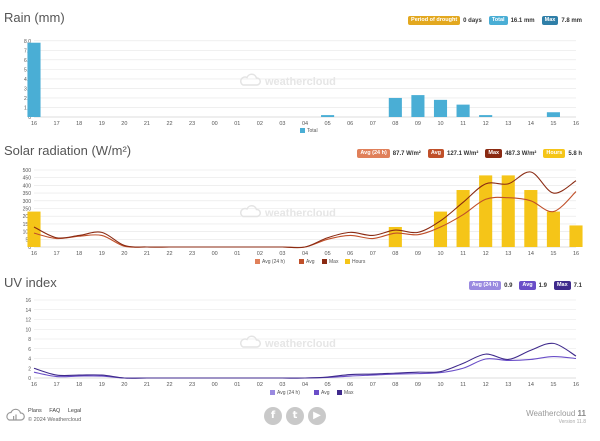  Describe the element at coordinates (373, 254) in the screenshot. I see `x-tick-label: 07` at that location.